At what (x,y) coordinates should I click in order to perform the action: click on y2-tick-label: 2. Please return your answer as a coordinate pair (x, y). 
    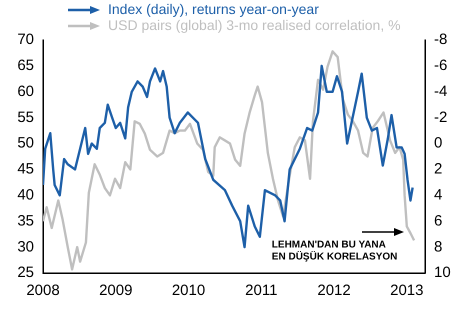
    Looking at the image, I should click on (438, 169).